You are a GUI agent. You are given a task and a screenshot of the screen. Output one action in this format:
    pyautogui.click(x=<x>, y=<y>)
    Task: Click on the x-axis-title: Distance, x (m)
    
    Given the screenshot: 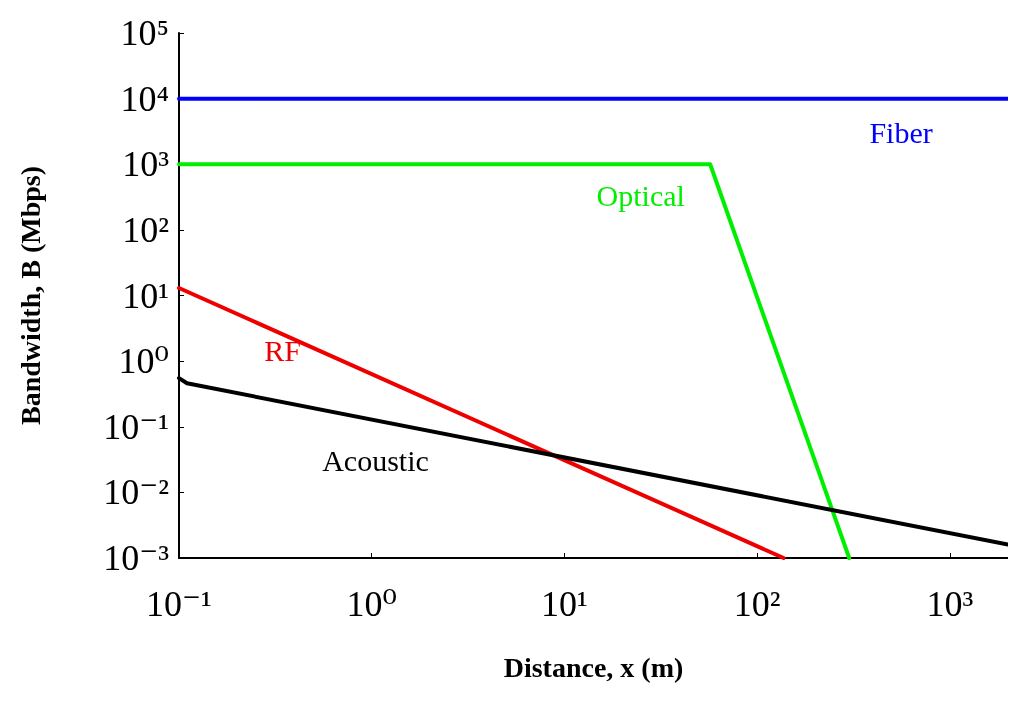 What is the action you would take?
    pyautogui.click(x=593, y=667)
    